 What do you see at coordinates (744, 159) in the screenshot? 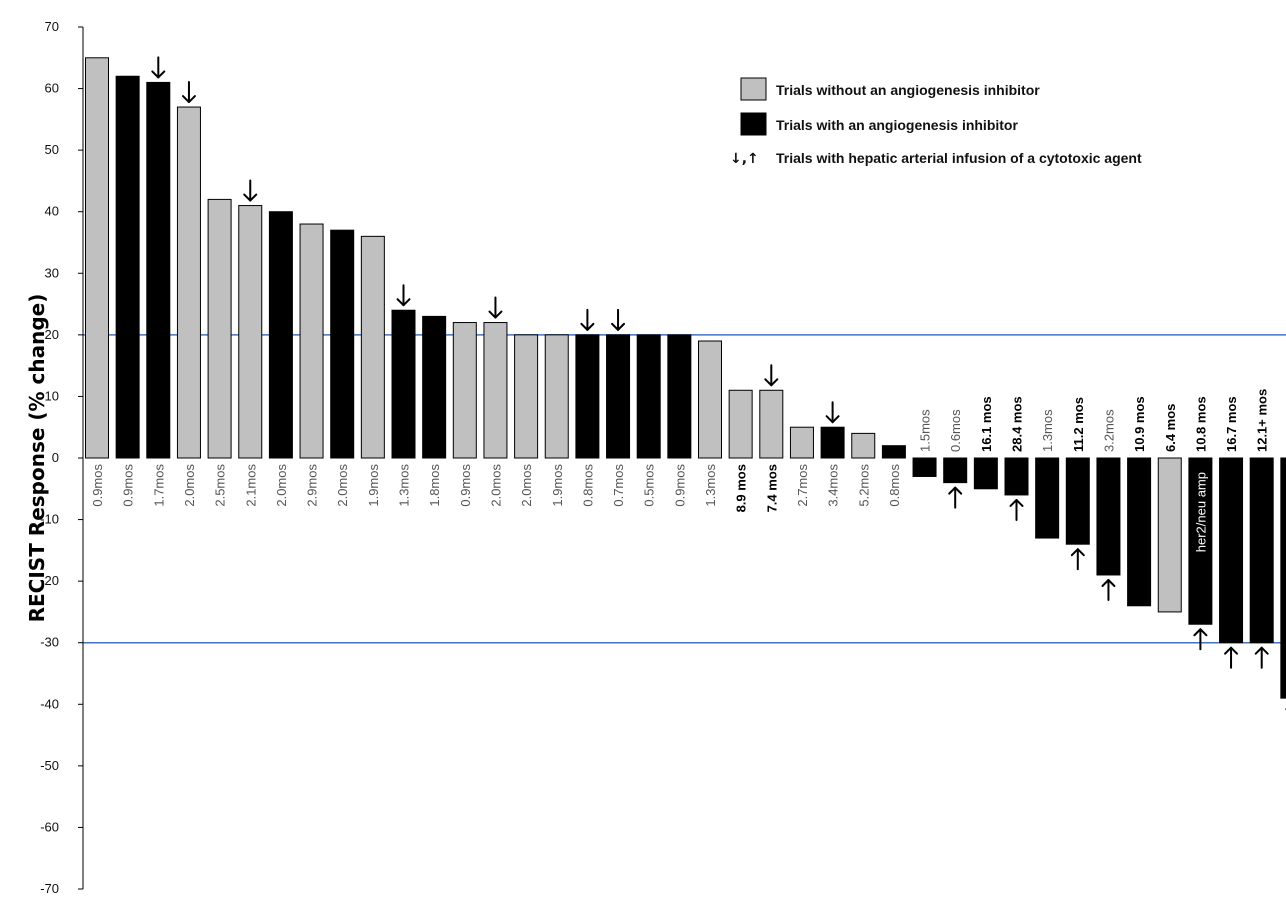
I see `legend-arrow-symbols: ↓,↑` at bounding box center [744, 159].